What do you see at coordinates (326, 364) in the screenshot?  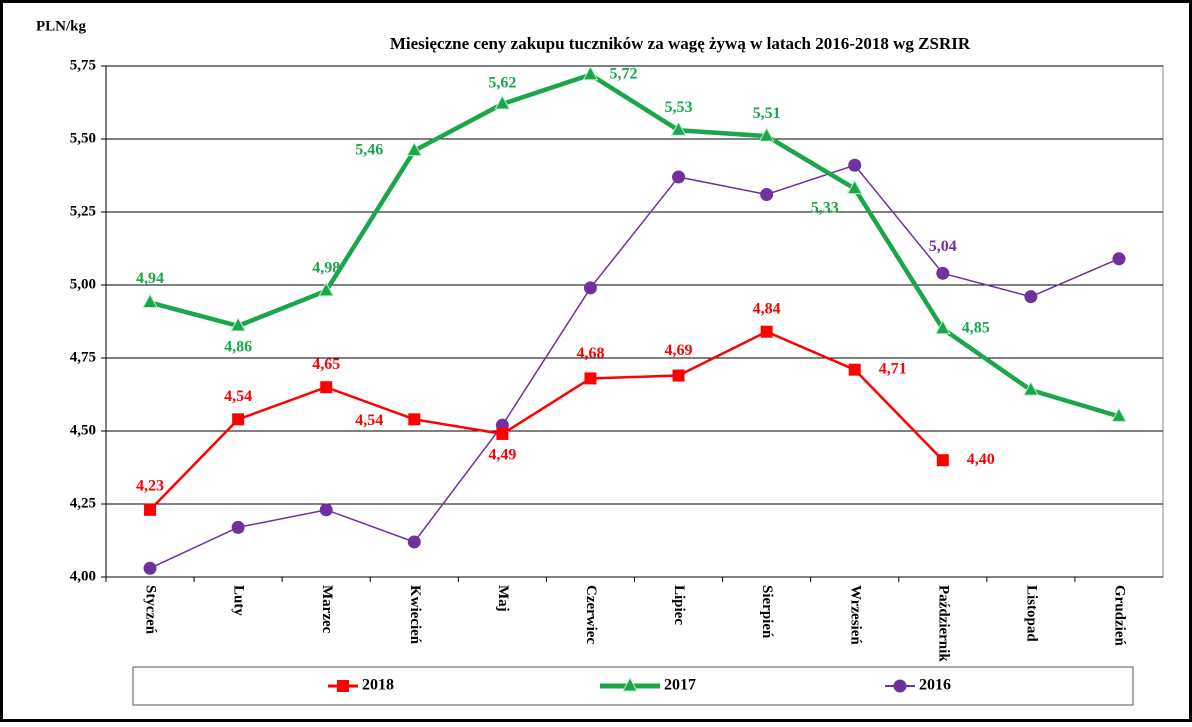 I see `data-label: 4,65` at bounding box center [326, 364].